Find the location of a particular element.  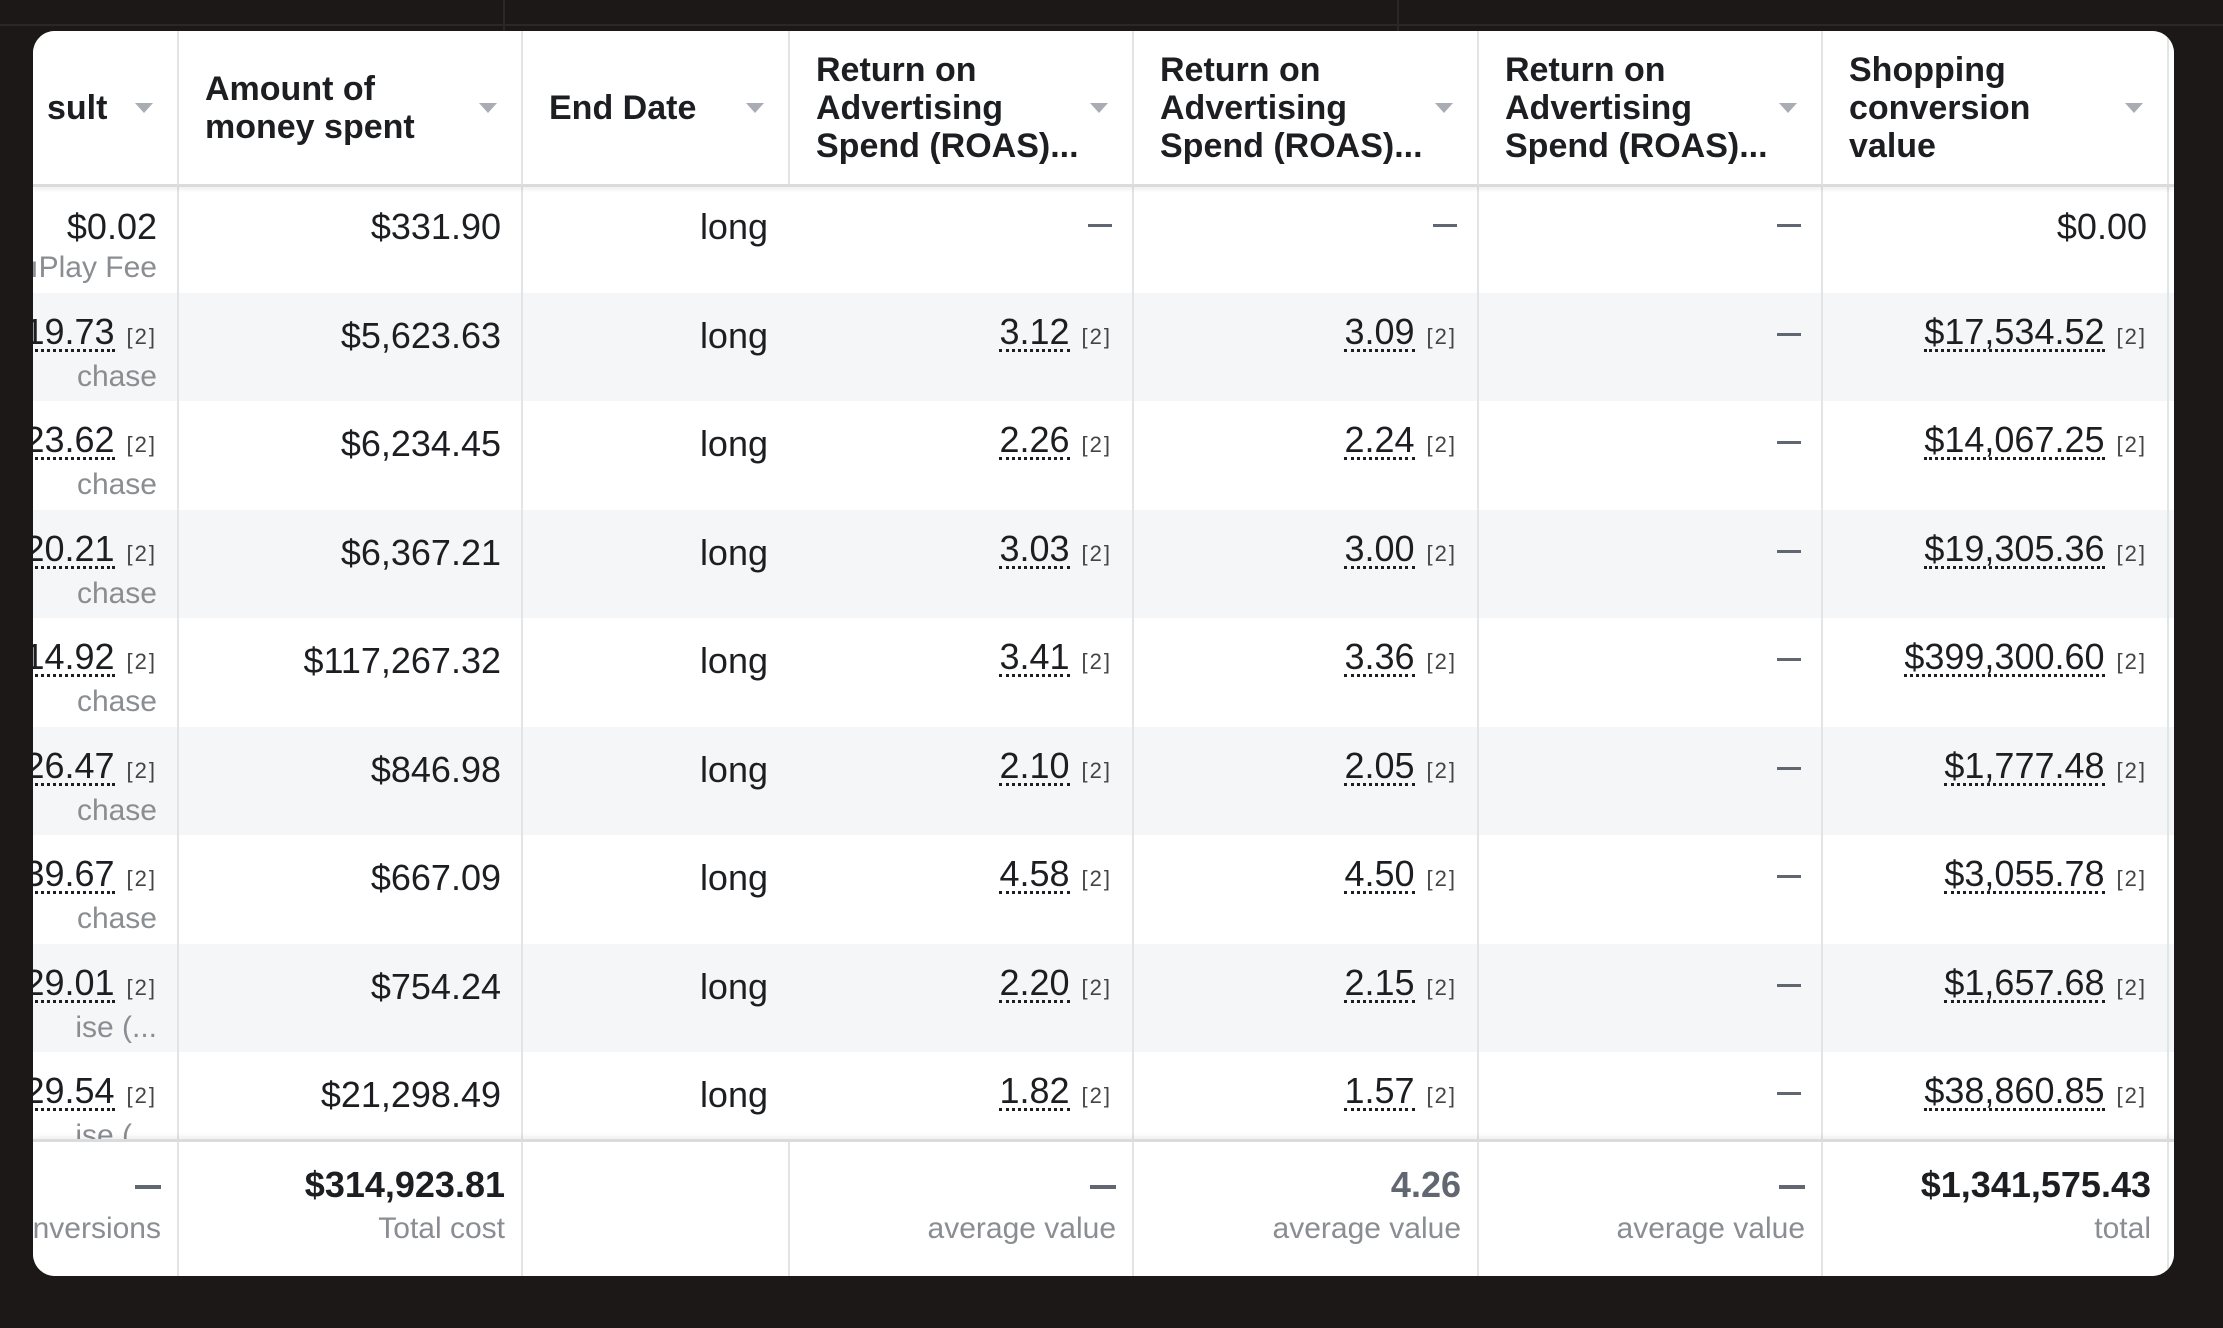

value-link: 4.58 is located at coordinates (1034, 873).